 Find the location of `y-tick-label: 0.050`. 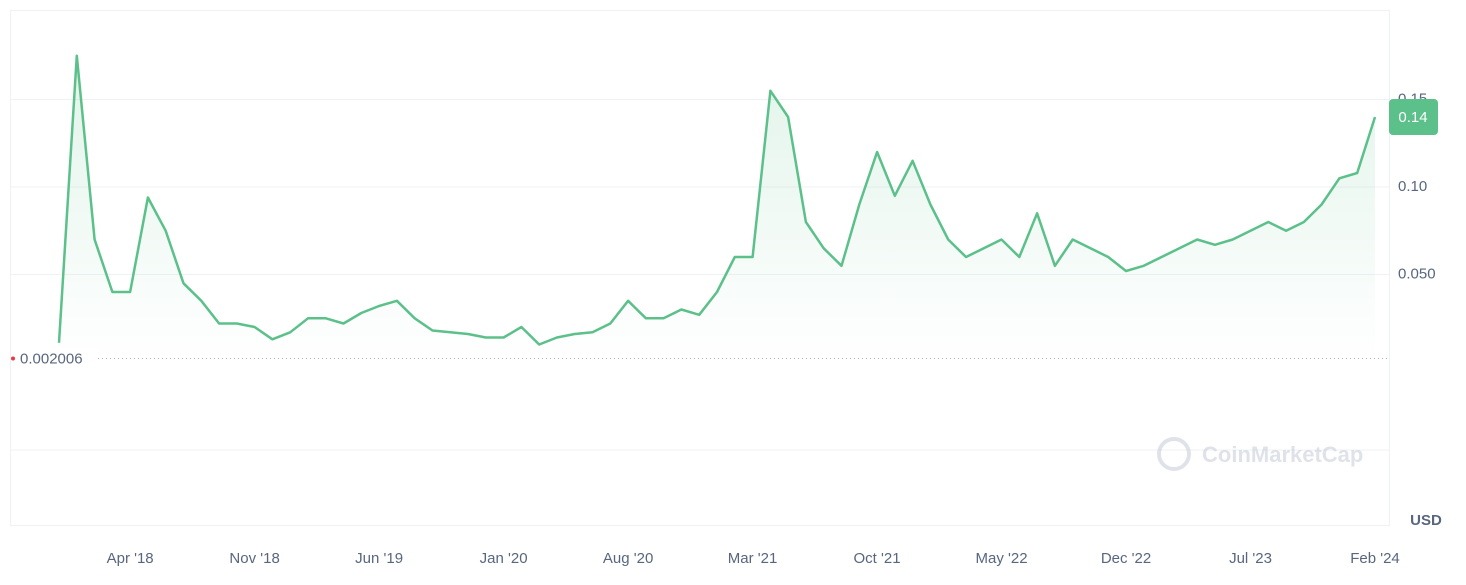

y-tick-label: 0.050 is located at coordinates (1417, 273).